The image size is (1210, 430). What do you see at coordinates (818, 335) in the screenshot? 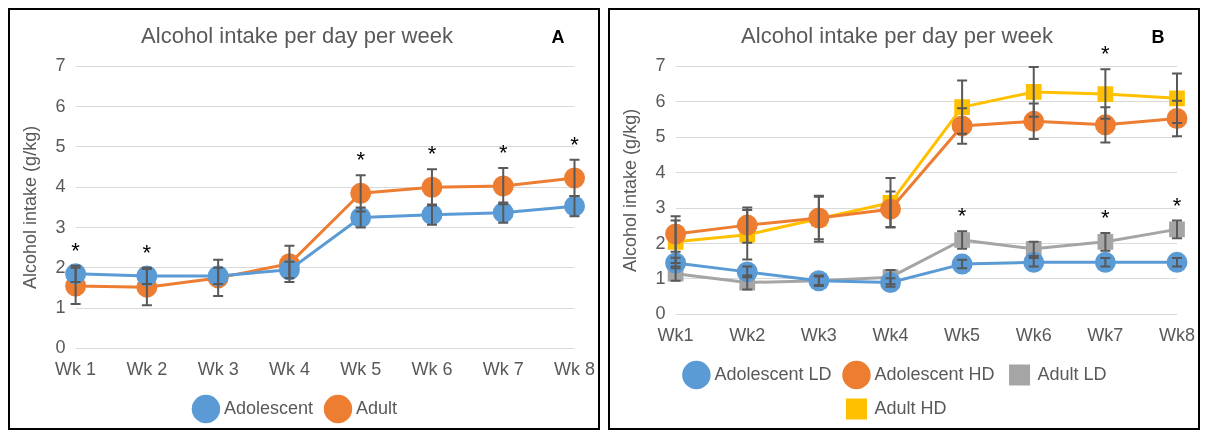
I see `x-tick-label: Wk3` at bounding box center [818, 335].